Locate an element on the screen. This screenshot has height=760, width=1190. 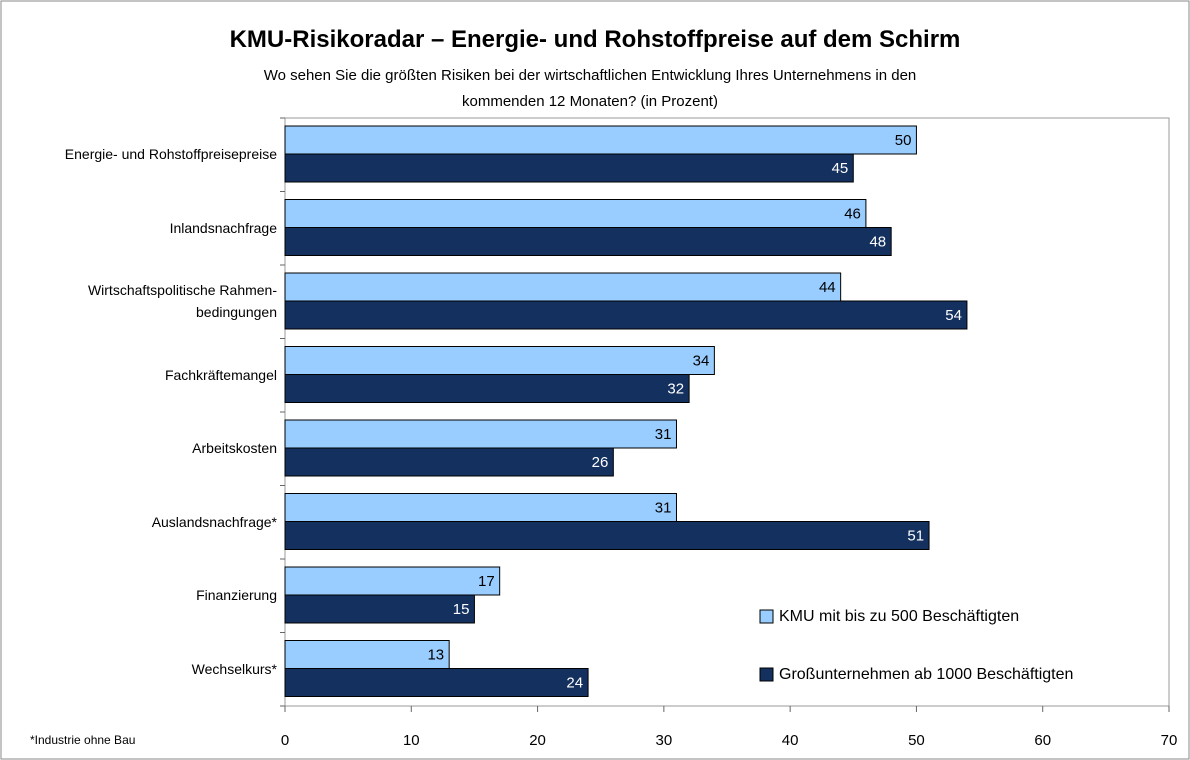
y-tick-label: Wechselkurs* is located at coordinates (234, 668).